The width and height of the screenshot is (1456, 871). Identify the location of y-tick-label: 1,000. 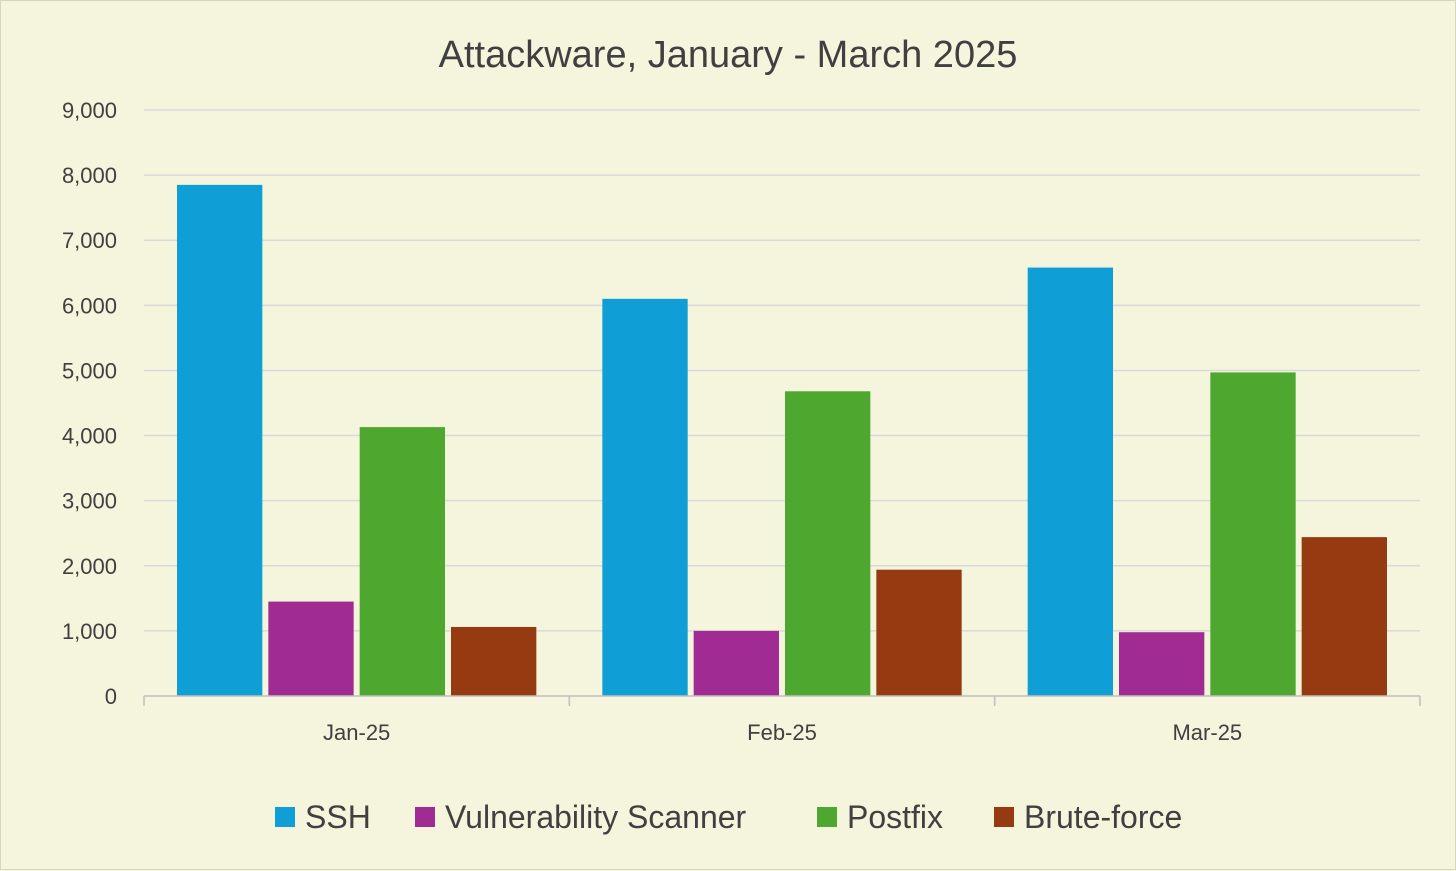
(89, 631).